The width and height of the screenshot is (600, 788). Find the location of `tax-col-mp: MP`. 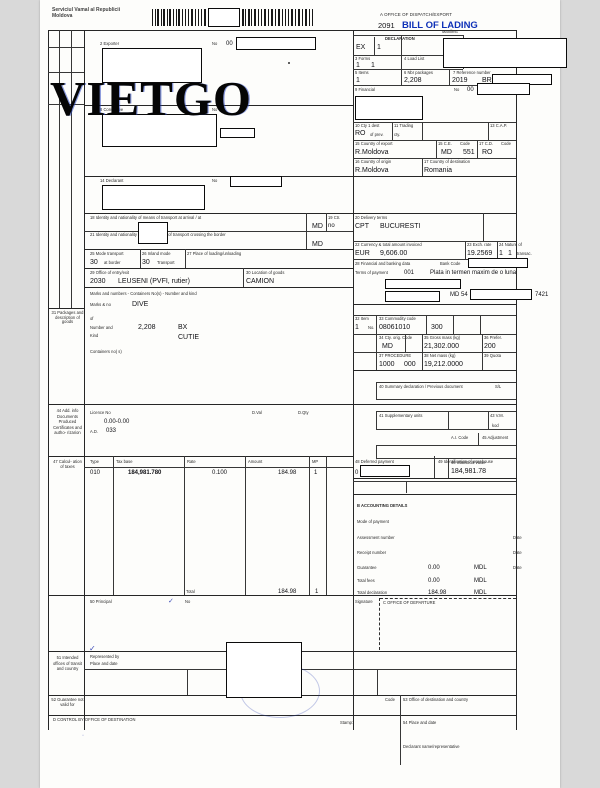

tax-col-mp: MP is located at coordinates (315, 461).